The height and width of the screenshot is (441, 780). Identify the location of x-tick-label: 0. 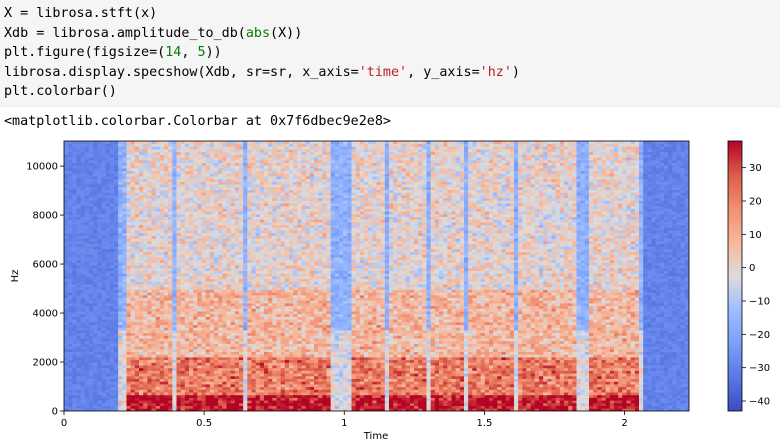
(64, 423).